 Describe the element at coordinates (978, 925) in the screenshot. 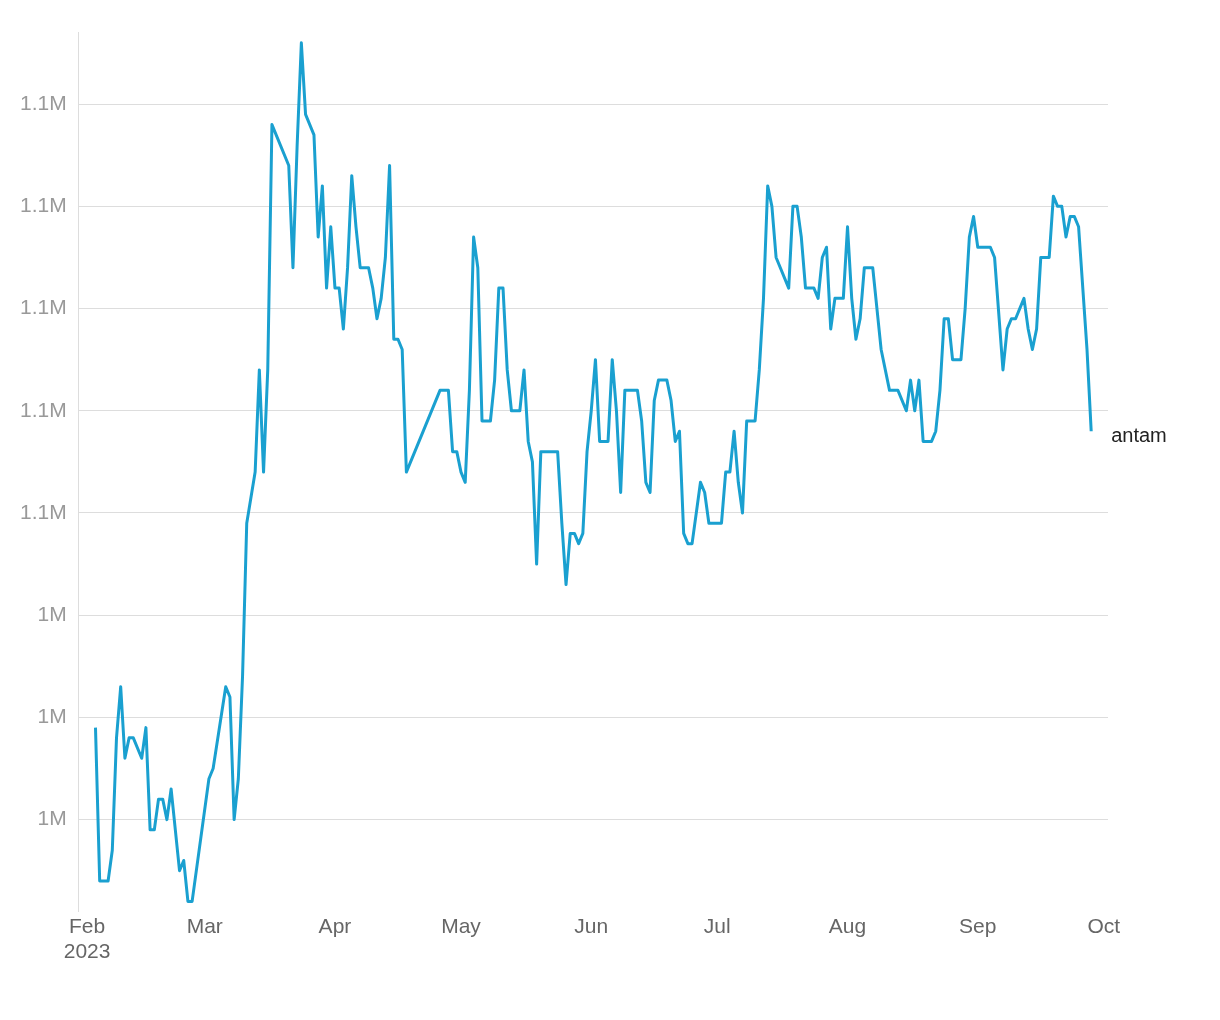

I see `x-tick-label: Sep` at that location.